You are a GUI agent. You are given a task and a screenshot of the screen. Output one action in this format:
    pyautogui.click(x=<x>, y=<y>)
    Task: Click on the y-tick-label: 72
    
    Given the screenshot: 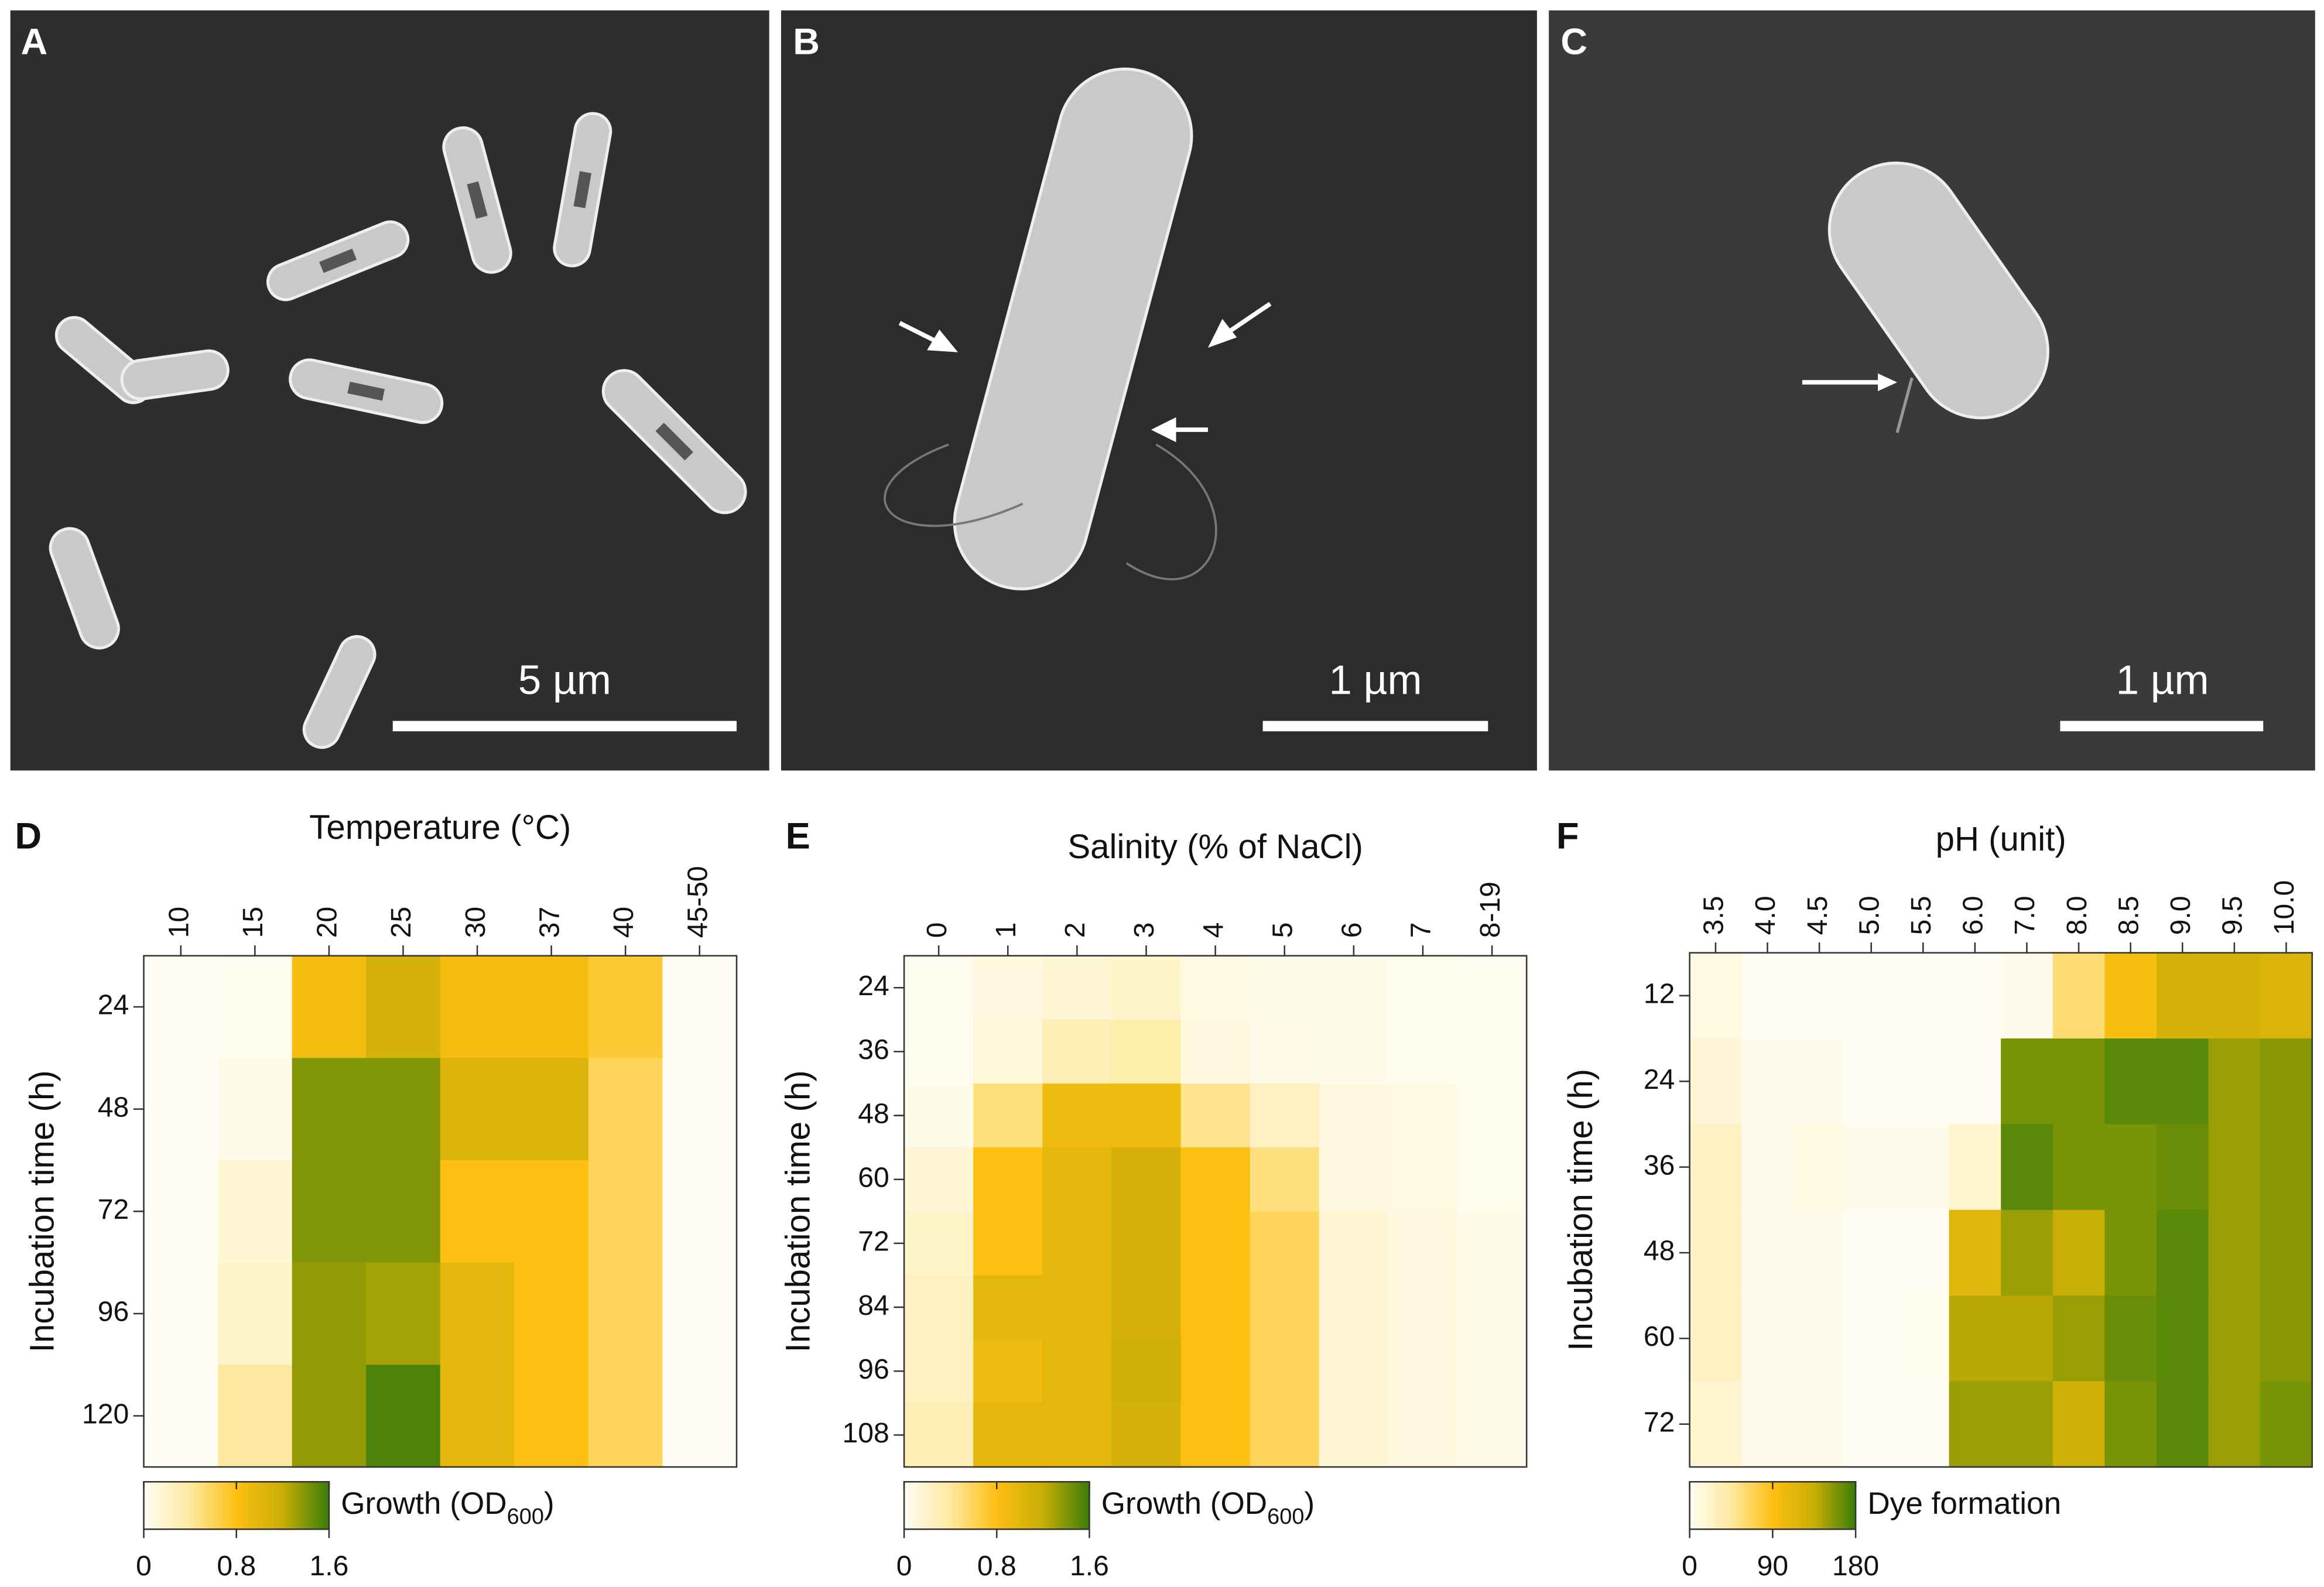 What is the action you would take?
    pyautogui.click(x=1659, y=1422)
    